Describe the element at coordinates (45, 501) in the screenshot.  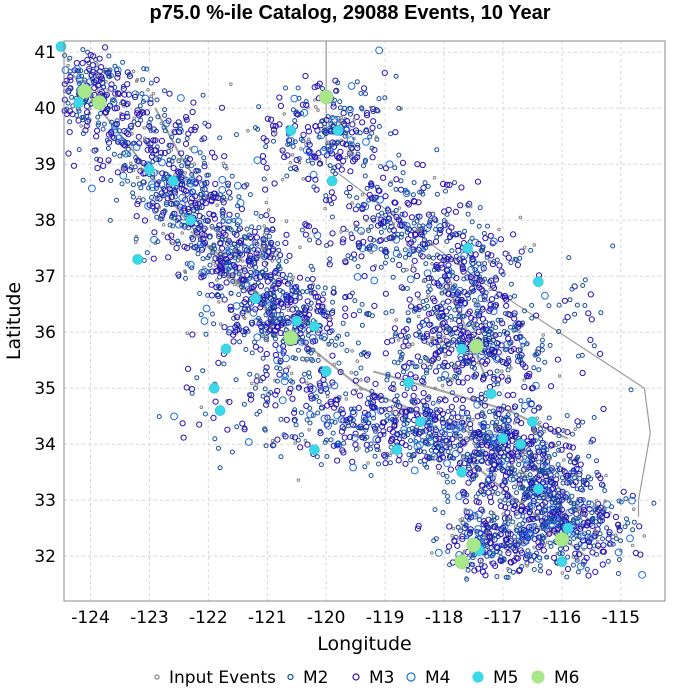
I see `y-tick-label: 33` at that location.